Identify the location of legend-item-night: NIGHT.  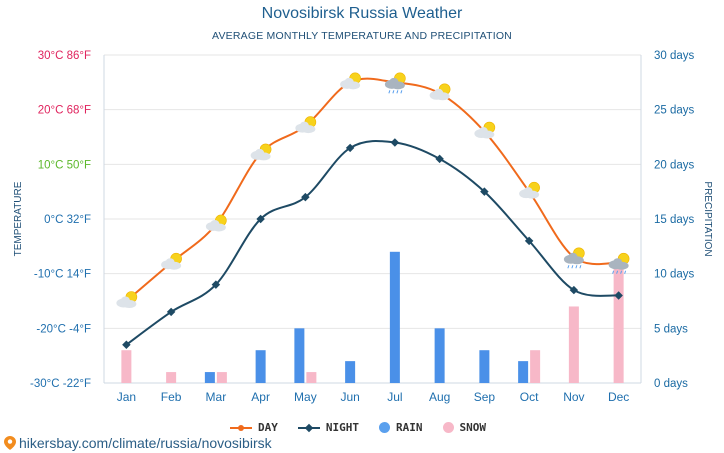
(328, 427).